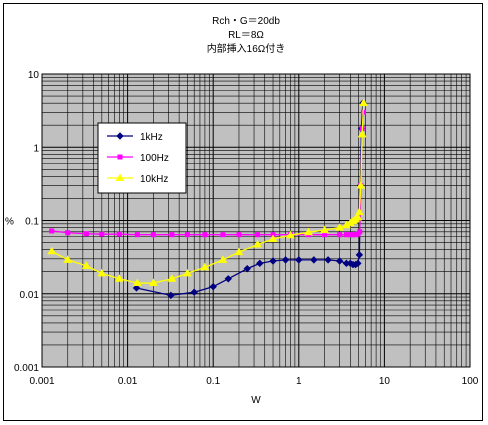 This screenshot has height=425, width=488. I want to click on chart-title-line-2: RL＝8Ω, so click(246, 35).